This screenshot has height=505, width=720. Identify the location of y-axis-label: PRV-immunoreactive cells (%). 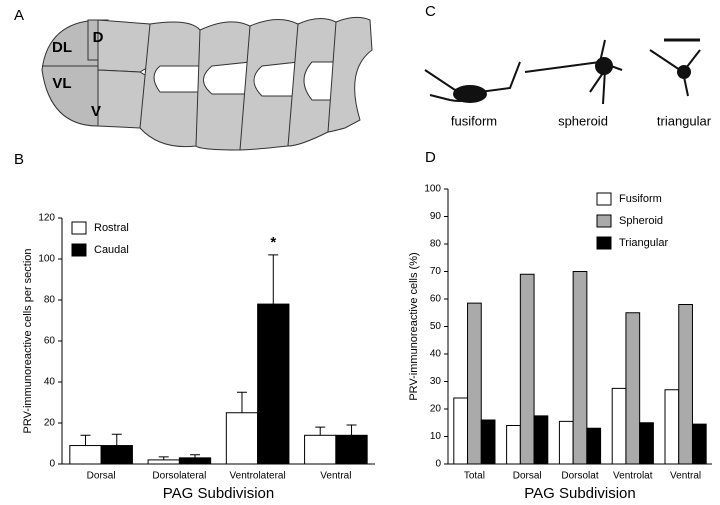
(414, 326).